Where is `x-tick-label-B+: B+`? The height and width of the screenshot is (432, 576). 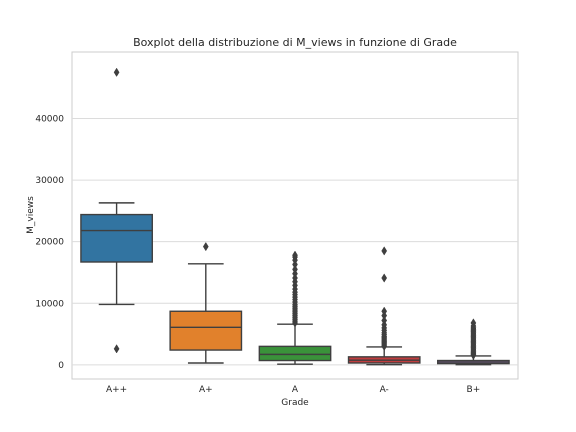 x-tick-label-B+: B+ is located at coordinates (474, 390).